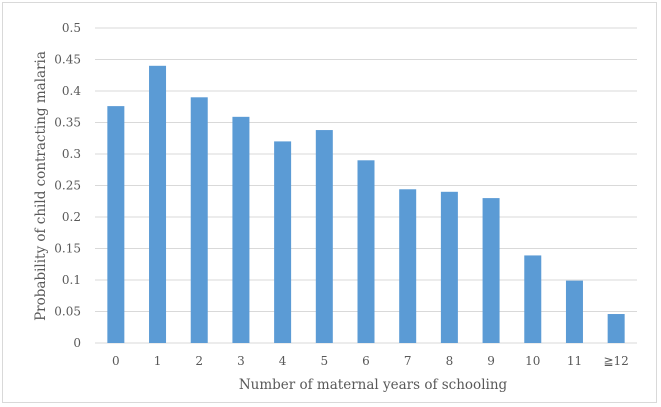  I want to click on y-tick-label: 0.05, so click(67, 312).